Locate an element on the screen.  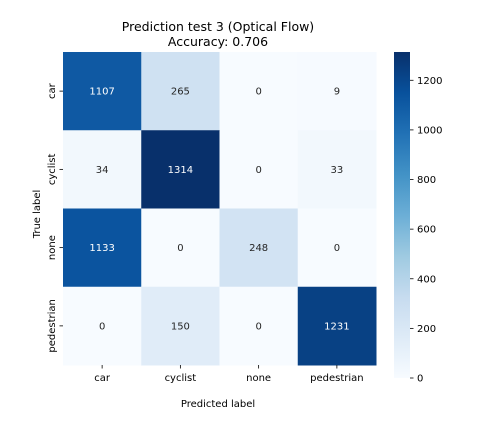
y-tick-label: pedestrian is located at coordinates (52, 326).